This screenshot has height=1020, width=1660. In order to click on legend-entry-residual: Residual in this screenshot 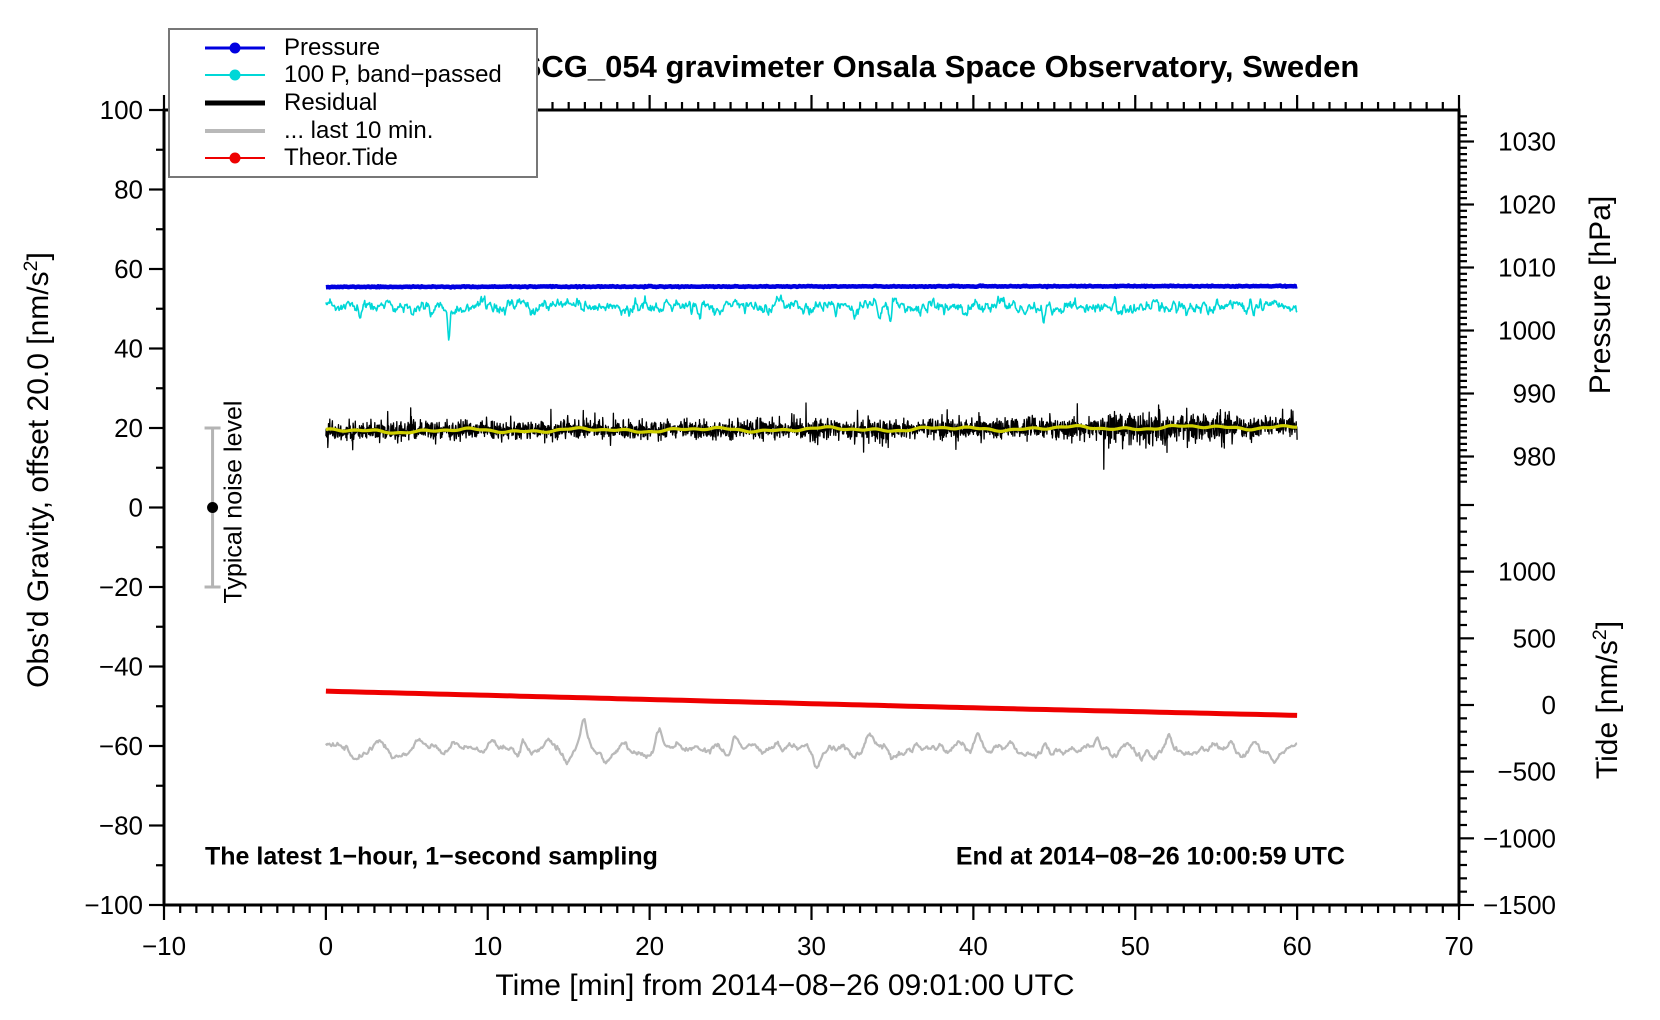, I will do `click(353, 102)`.